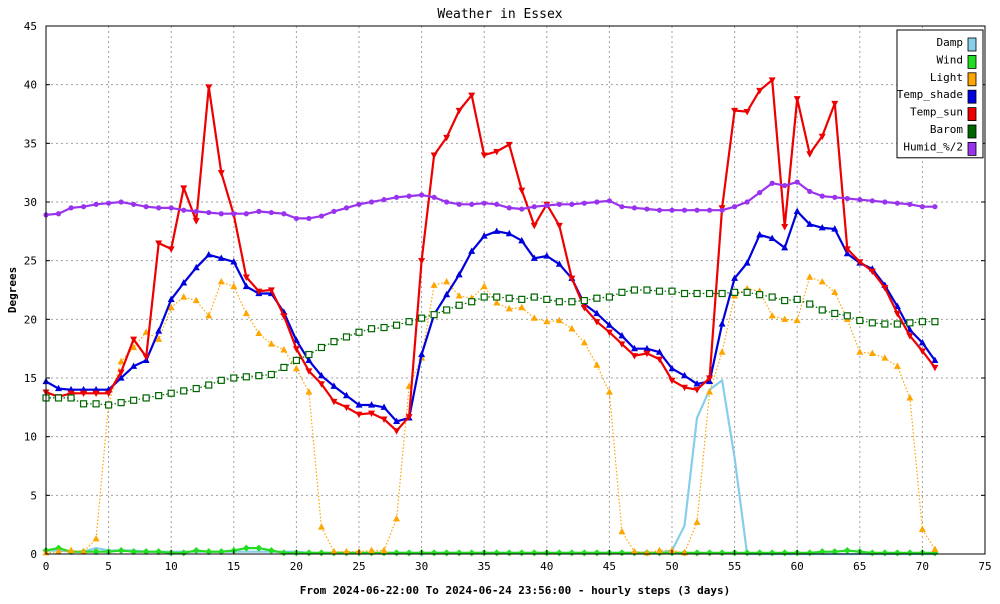 The height and width of the screenshot is (604, 1000). What do you see at coordinates (33, 554) in the screenshot?
I see `y-tick-label: 0` at bounding box center [33, 554].